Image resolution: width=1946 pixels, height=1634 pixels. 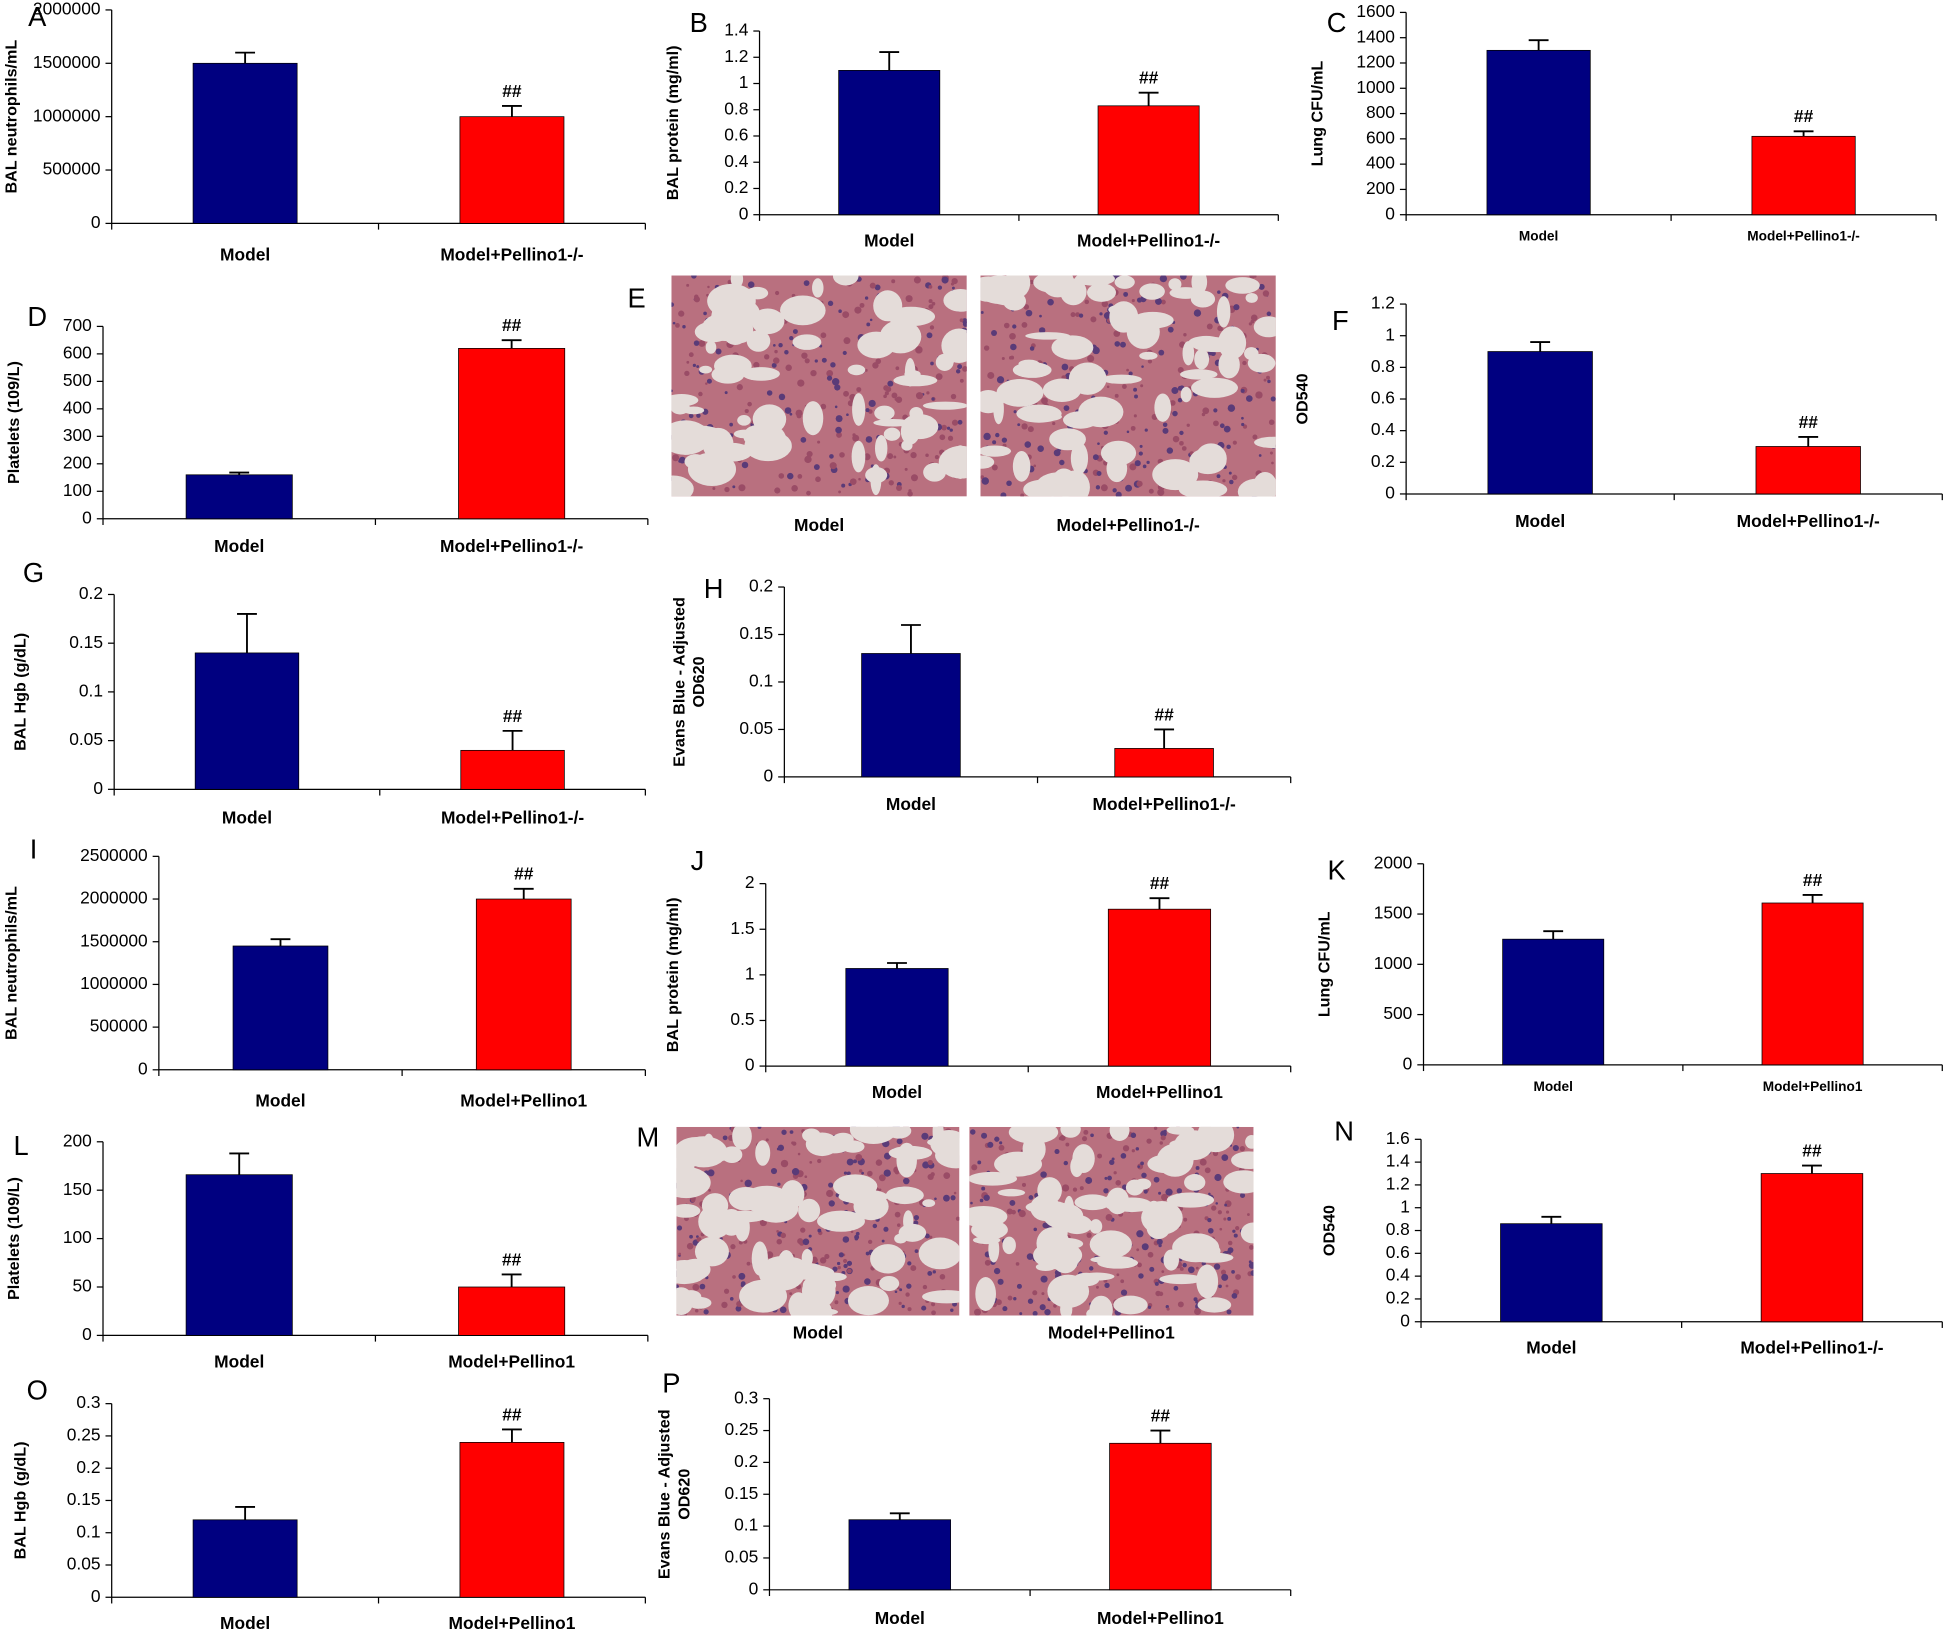 I want to click on y-axis-label: BAL neutrophils/mL, so click(x=12, y=117).